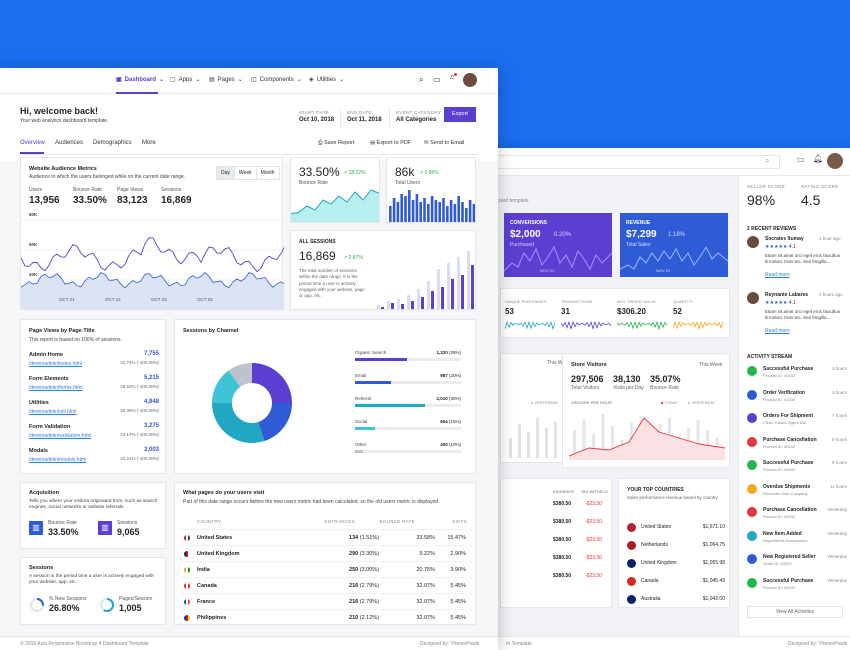 Image resolution: width=850 pixels, height=650 pixels. Describe the element at coordinates (207, 586) in the screenshot. I see `country-name: Canada` at that location.